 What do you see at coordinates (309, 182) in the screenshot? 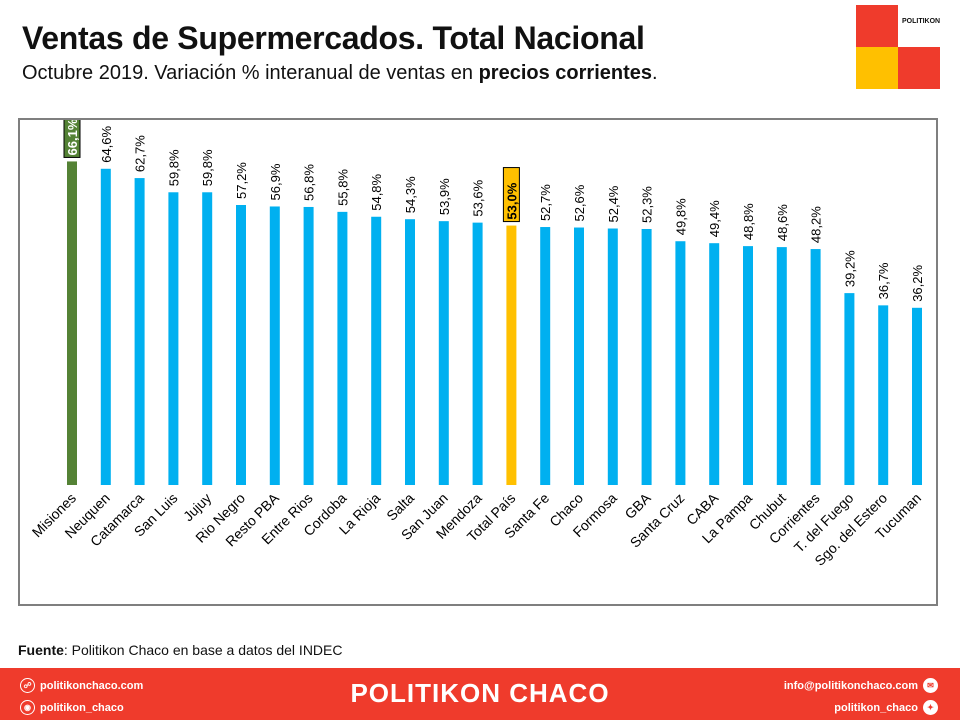
I see `data-label: 56,8%` at bounding box center [309, 182].